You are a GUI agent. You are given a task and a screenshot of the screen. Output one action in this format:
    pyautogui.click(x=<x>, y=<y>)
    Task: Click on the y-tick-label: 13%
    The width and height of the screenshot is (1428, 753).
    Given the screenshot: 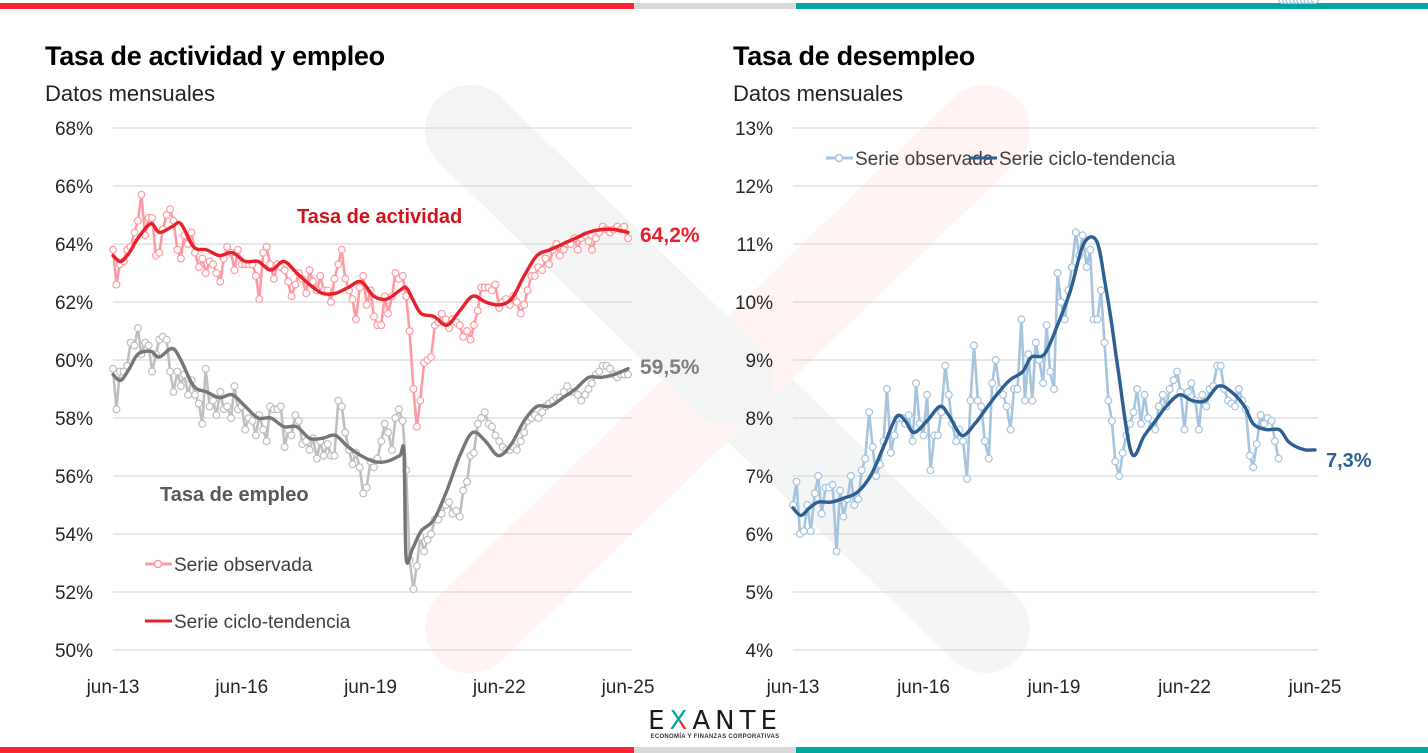 What is the action you would take?
    pyautogui.click(x=754, y=129)
    